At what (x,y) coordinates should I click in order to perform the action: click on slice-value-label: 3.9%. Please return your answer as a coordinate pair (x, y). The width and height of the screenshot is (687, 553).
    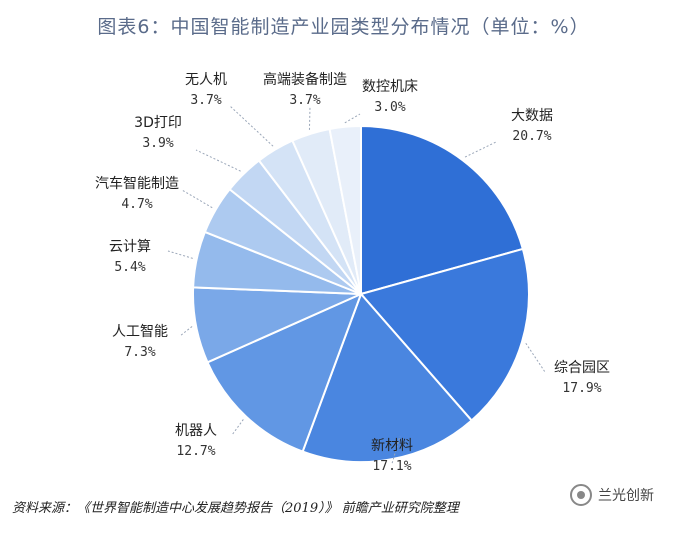
    Looking at the image, I should click on (157, 143).